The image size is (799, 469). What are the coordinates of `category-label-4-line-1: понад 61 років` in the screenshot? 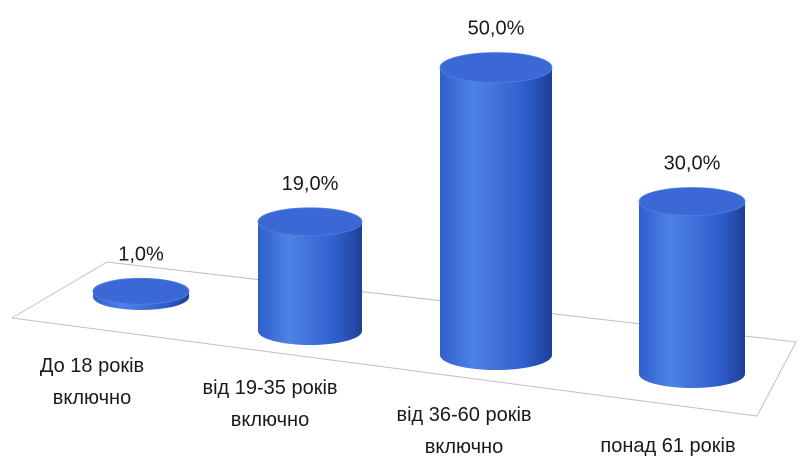 It's located at (667, 446).